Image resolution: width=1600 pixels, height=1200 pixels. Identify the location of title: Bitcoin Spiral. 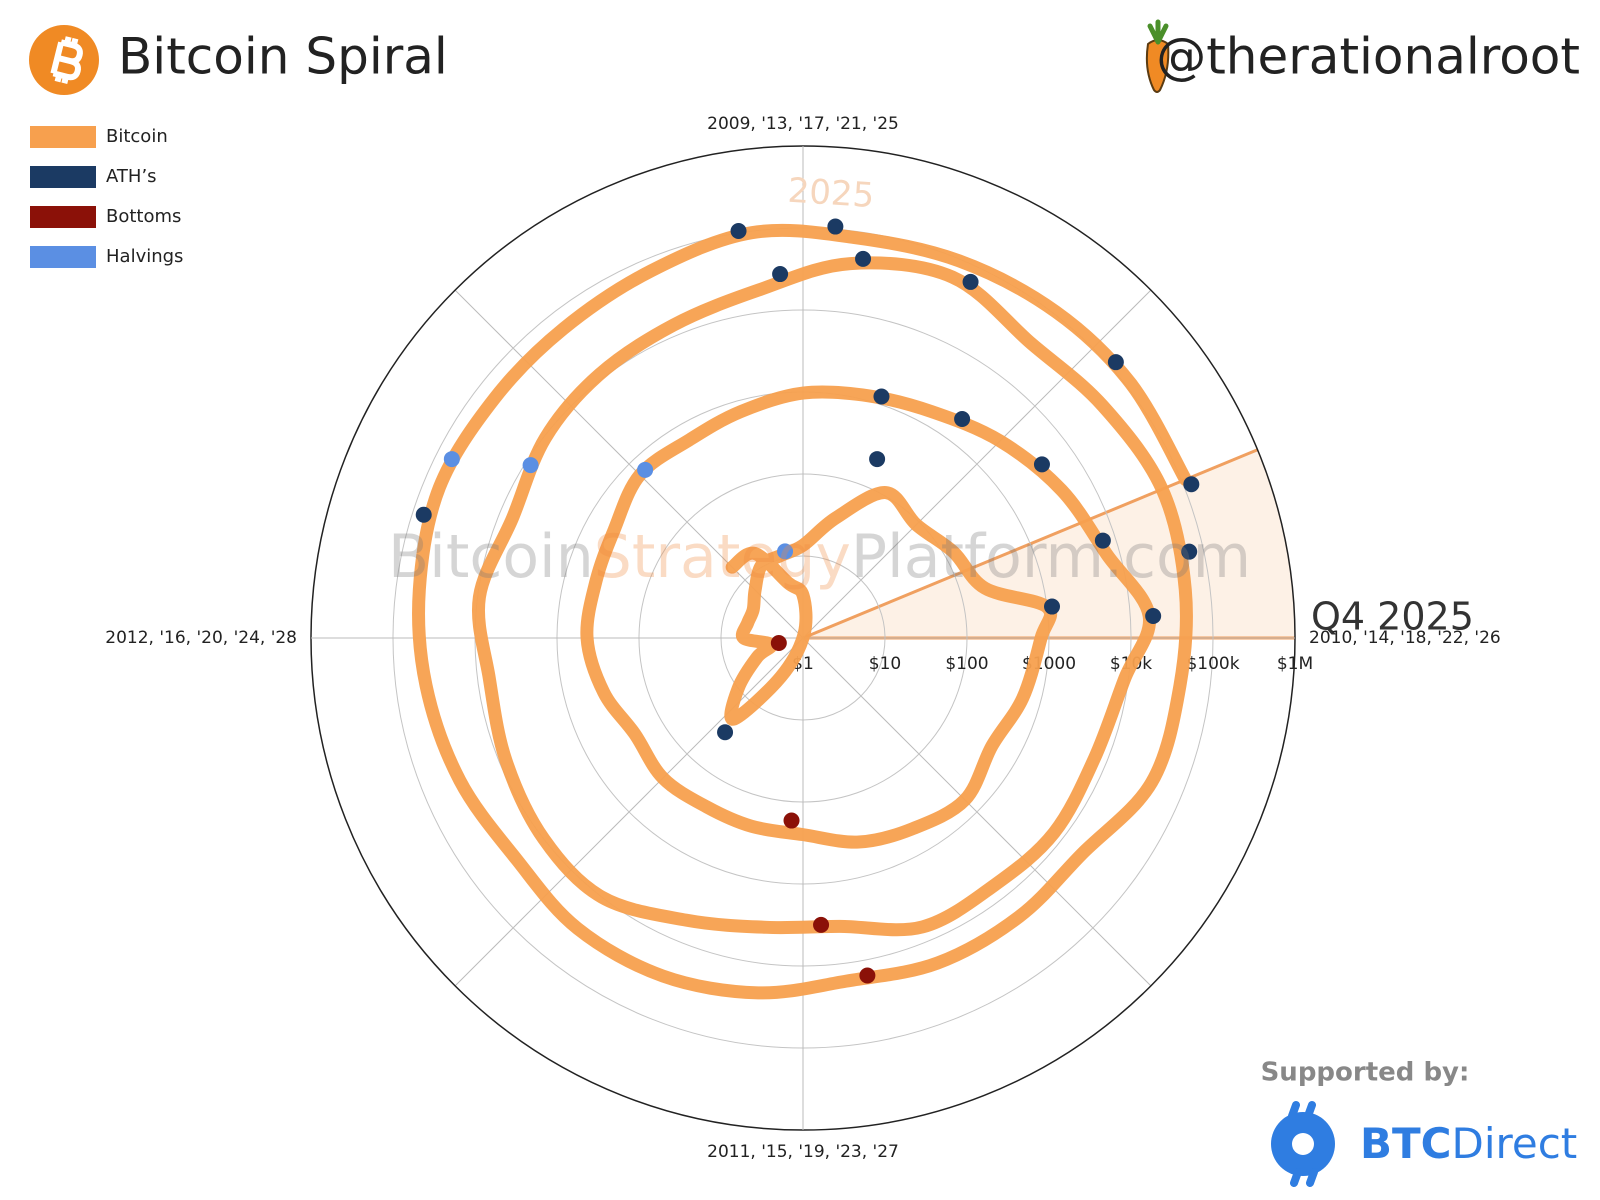
(283, 57).